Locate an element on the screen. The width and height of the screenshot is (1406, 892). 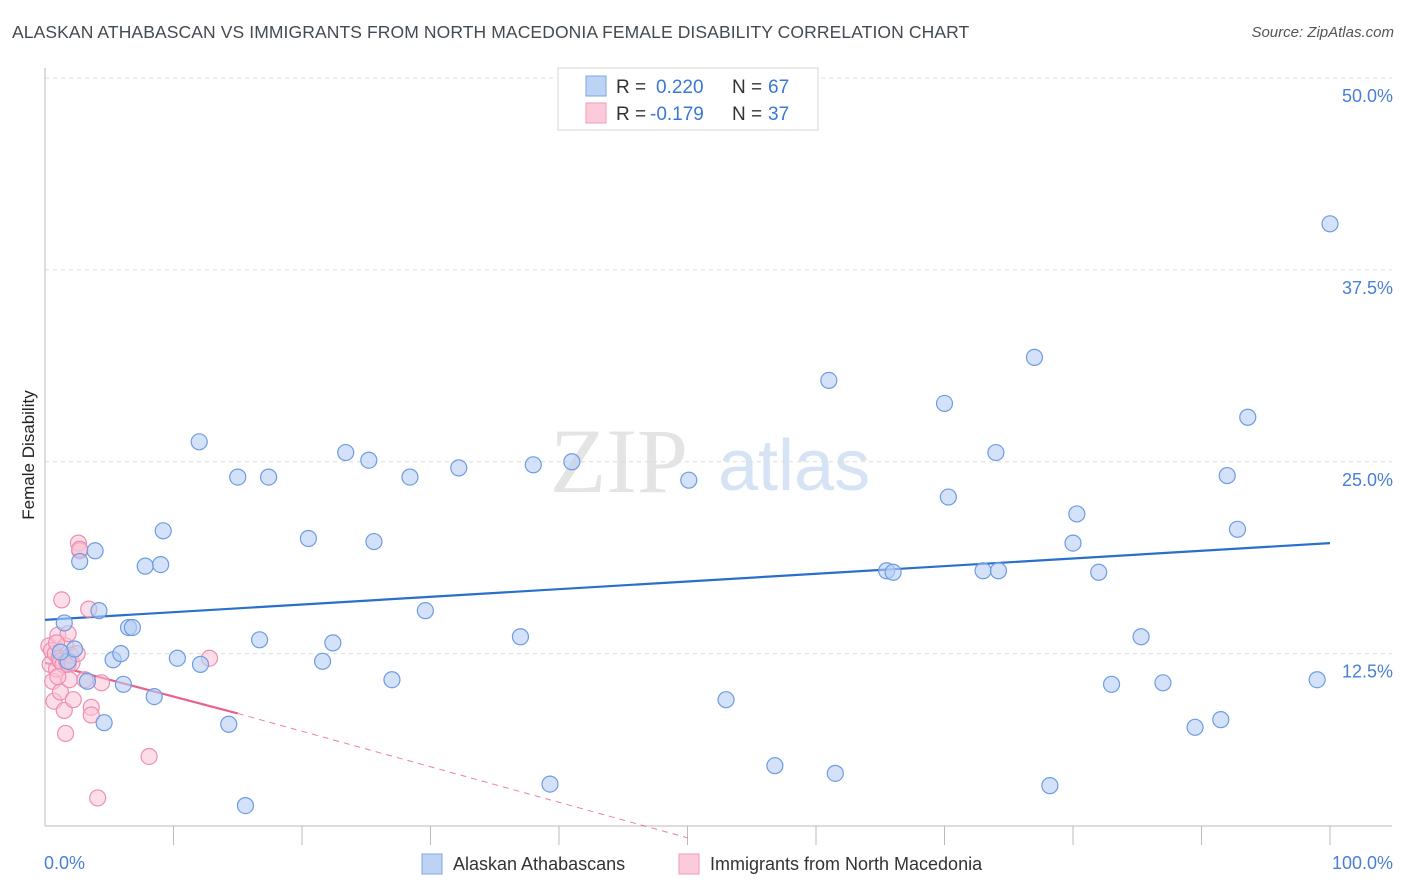
y-axis-label: Female Disability is located at coordinates (28, 455).